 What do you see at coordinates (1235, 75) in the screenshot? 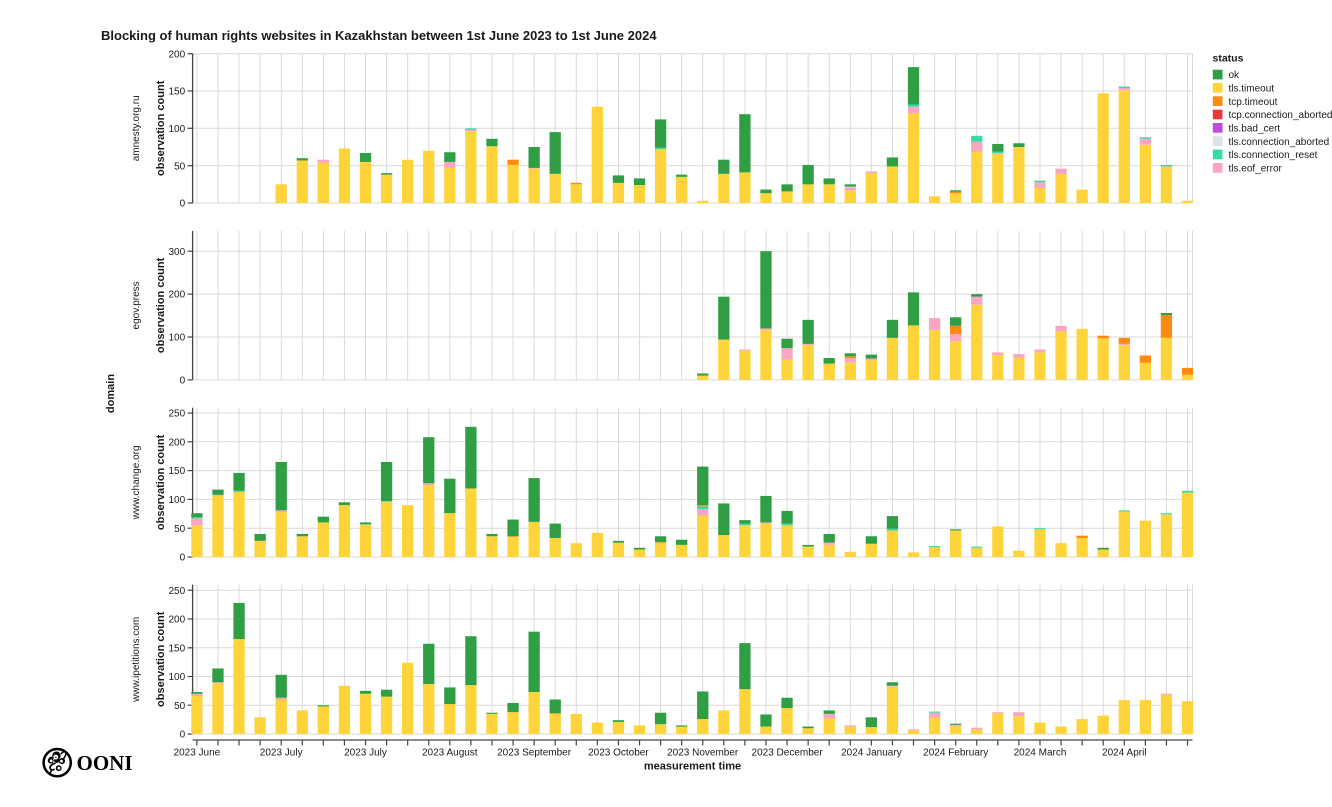
I see `svg-text: ok` at bounding box center [1235, 75].